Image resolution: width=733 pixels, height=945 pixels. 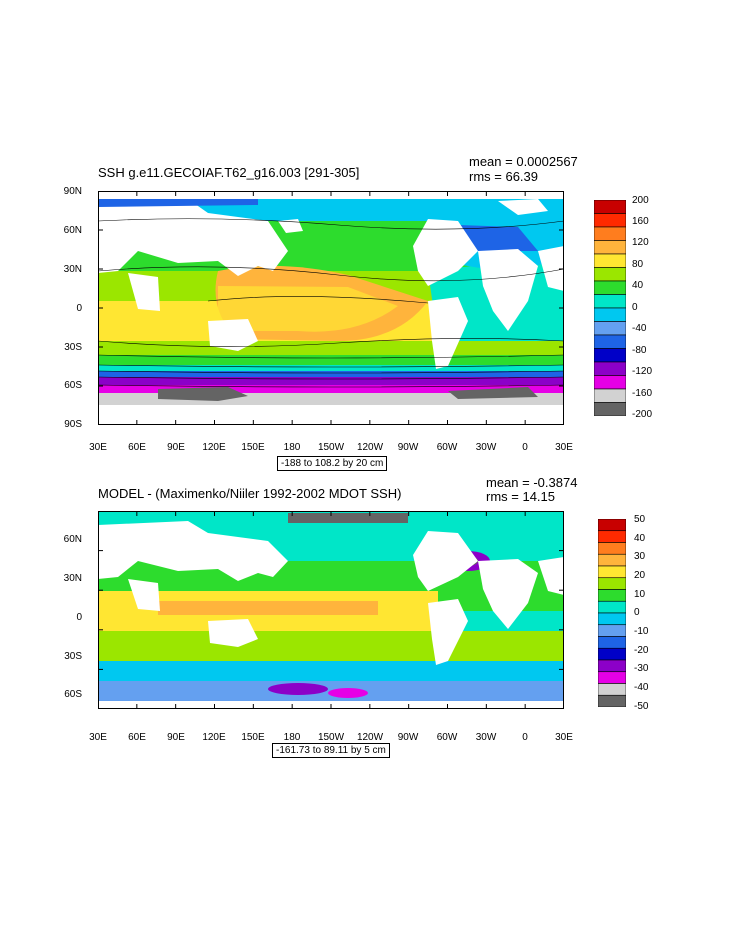 I want to click on bottom-rms: rms = 14.15, so click(x=521, y=496).